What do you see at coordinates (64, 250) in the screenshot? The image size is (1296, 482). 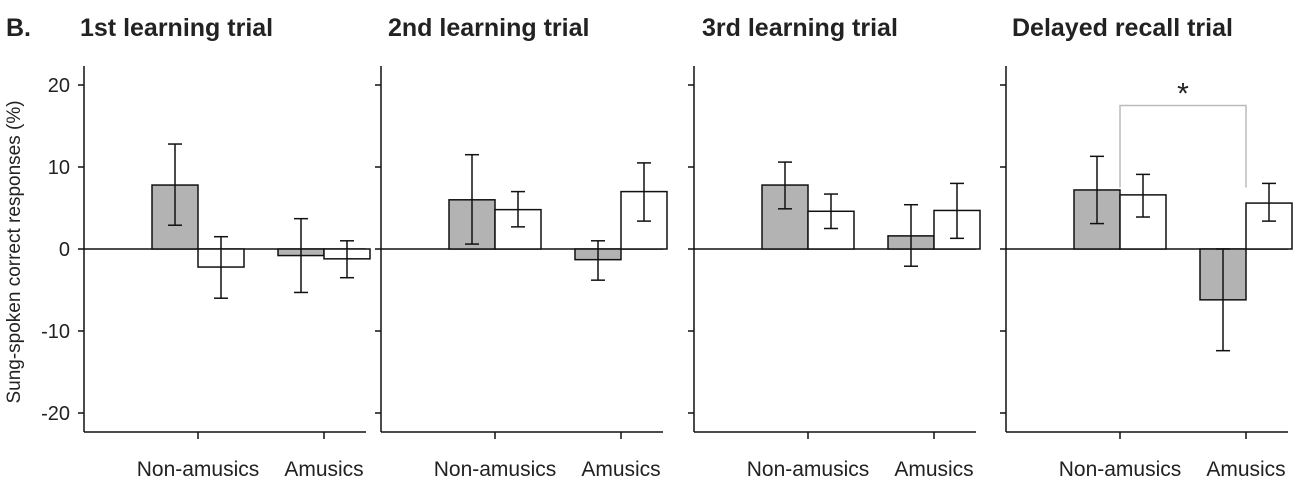 I see `y-tick-label: 0` at bounding box center [64, 250].